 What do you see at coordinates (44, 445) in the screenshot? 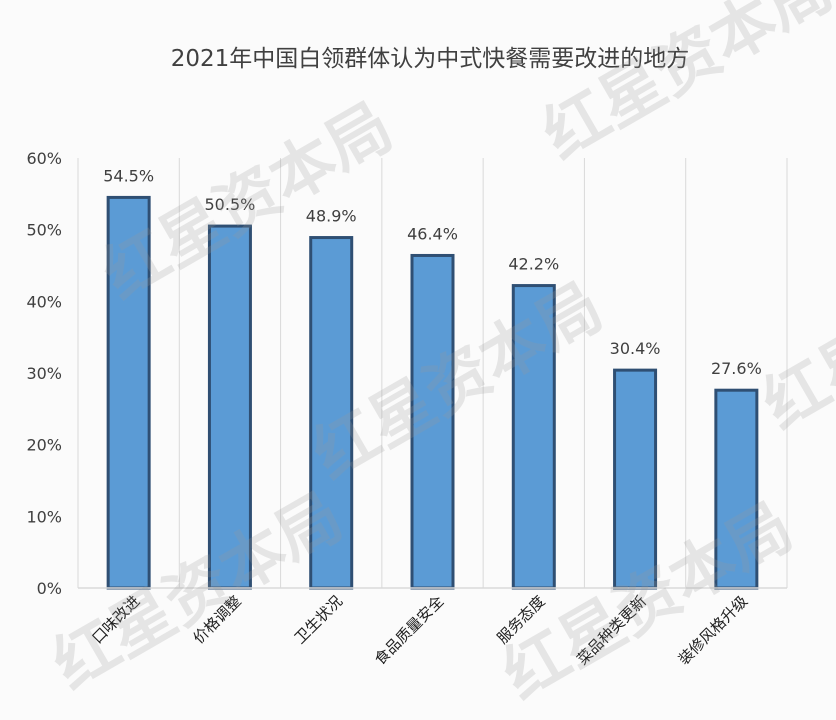
I see `y-tick-label: 20%` at bounding box center [44, 445].